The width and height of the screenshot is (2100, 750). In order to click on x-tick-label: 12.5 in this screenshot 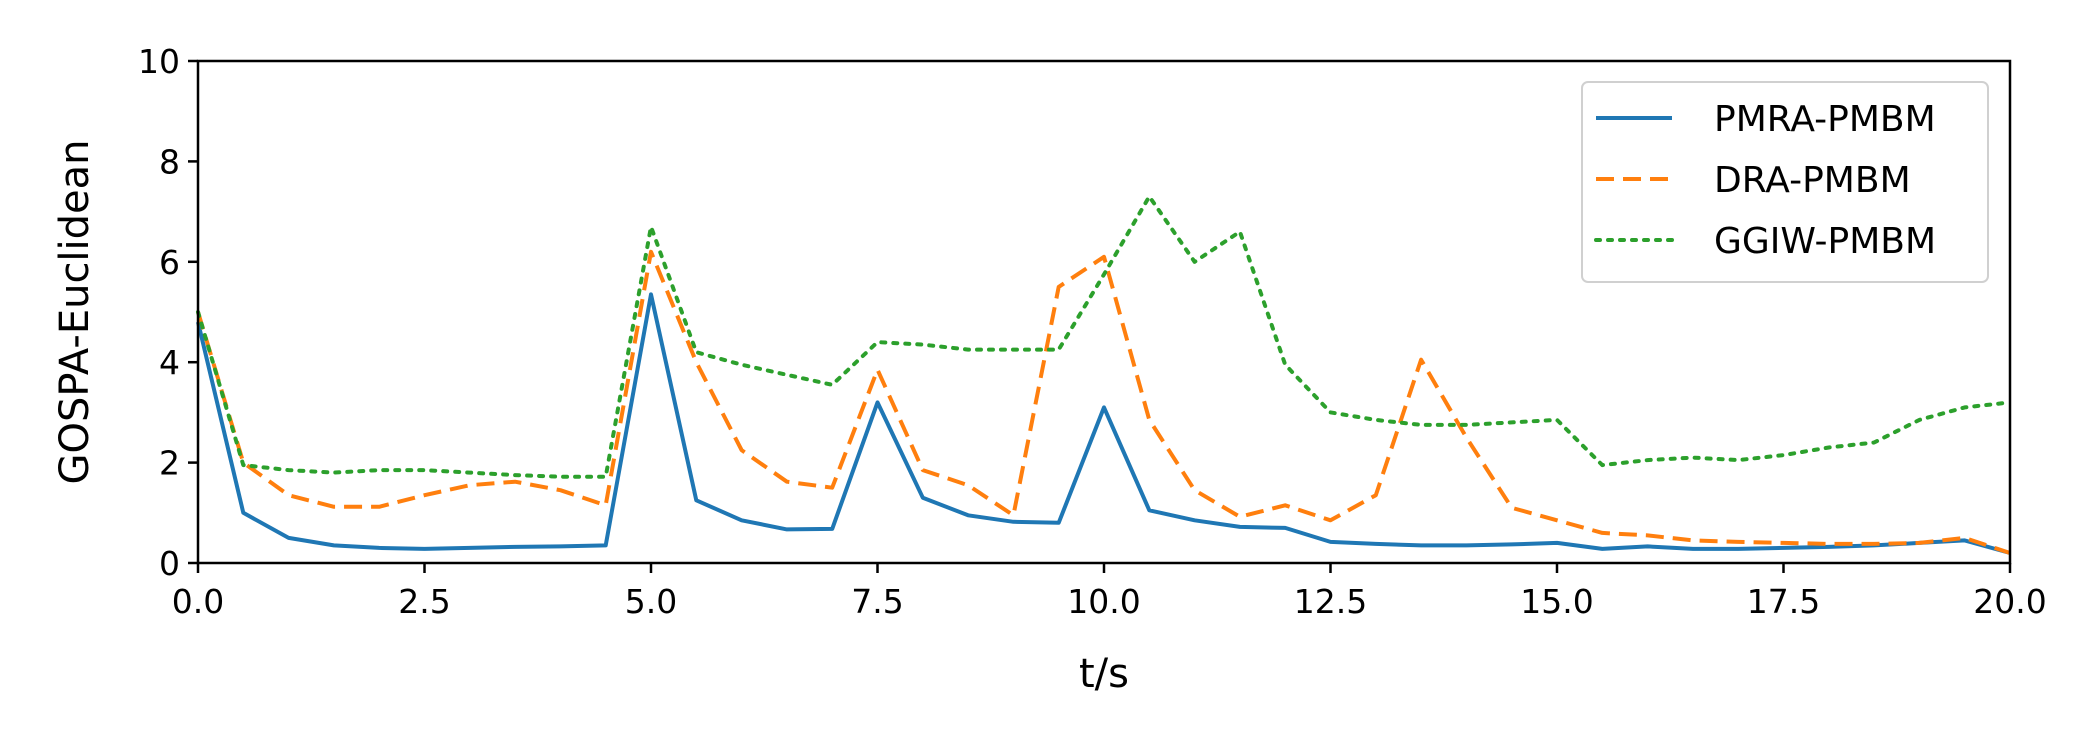, I will do `click(1330, 601)`.